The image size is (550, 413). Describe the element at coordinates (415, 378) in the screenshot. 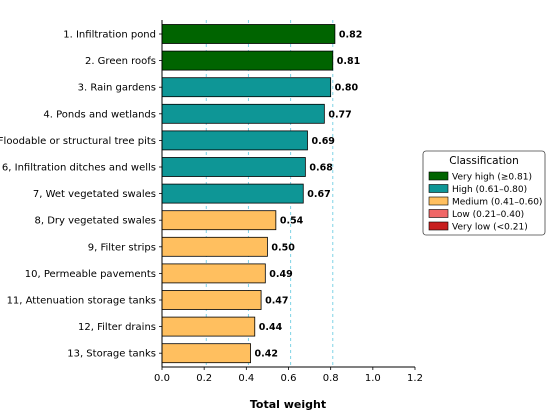

I see `x-tick-label: 1.2` at that location.